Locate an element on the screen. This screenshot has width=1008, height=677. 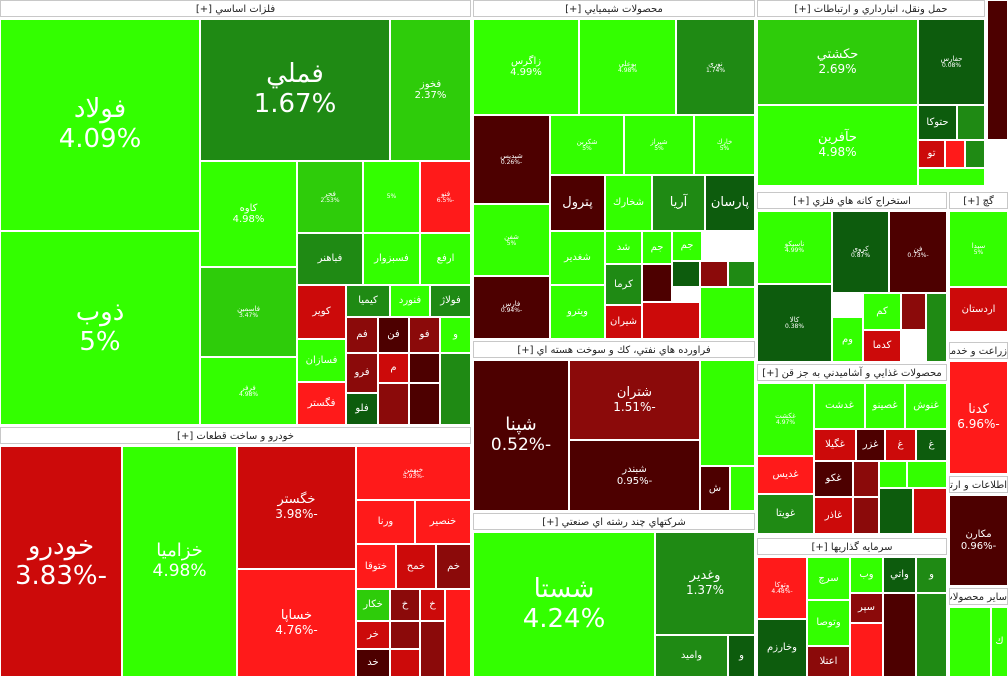
tile: فجر 2.53% is located at coordinates (330, 197).